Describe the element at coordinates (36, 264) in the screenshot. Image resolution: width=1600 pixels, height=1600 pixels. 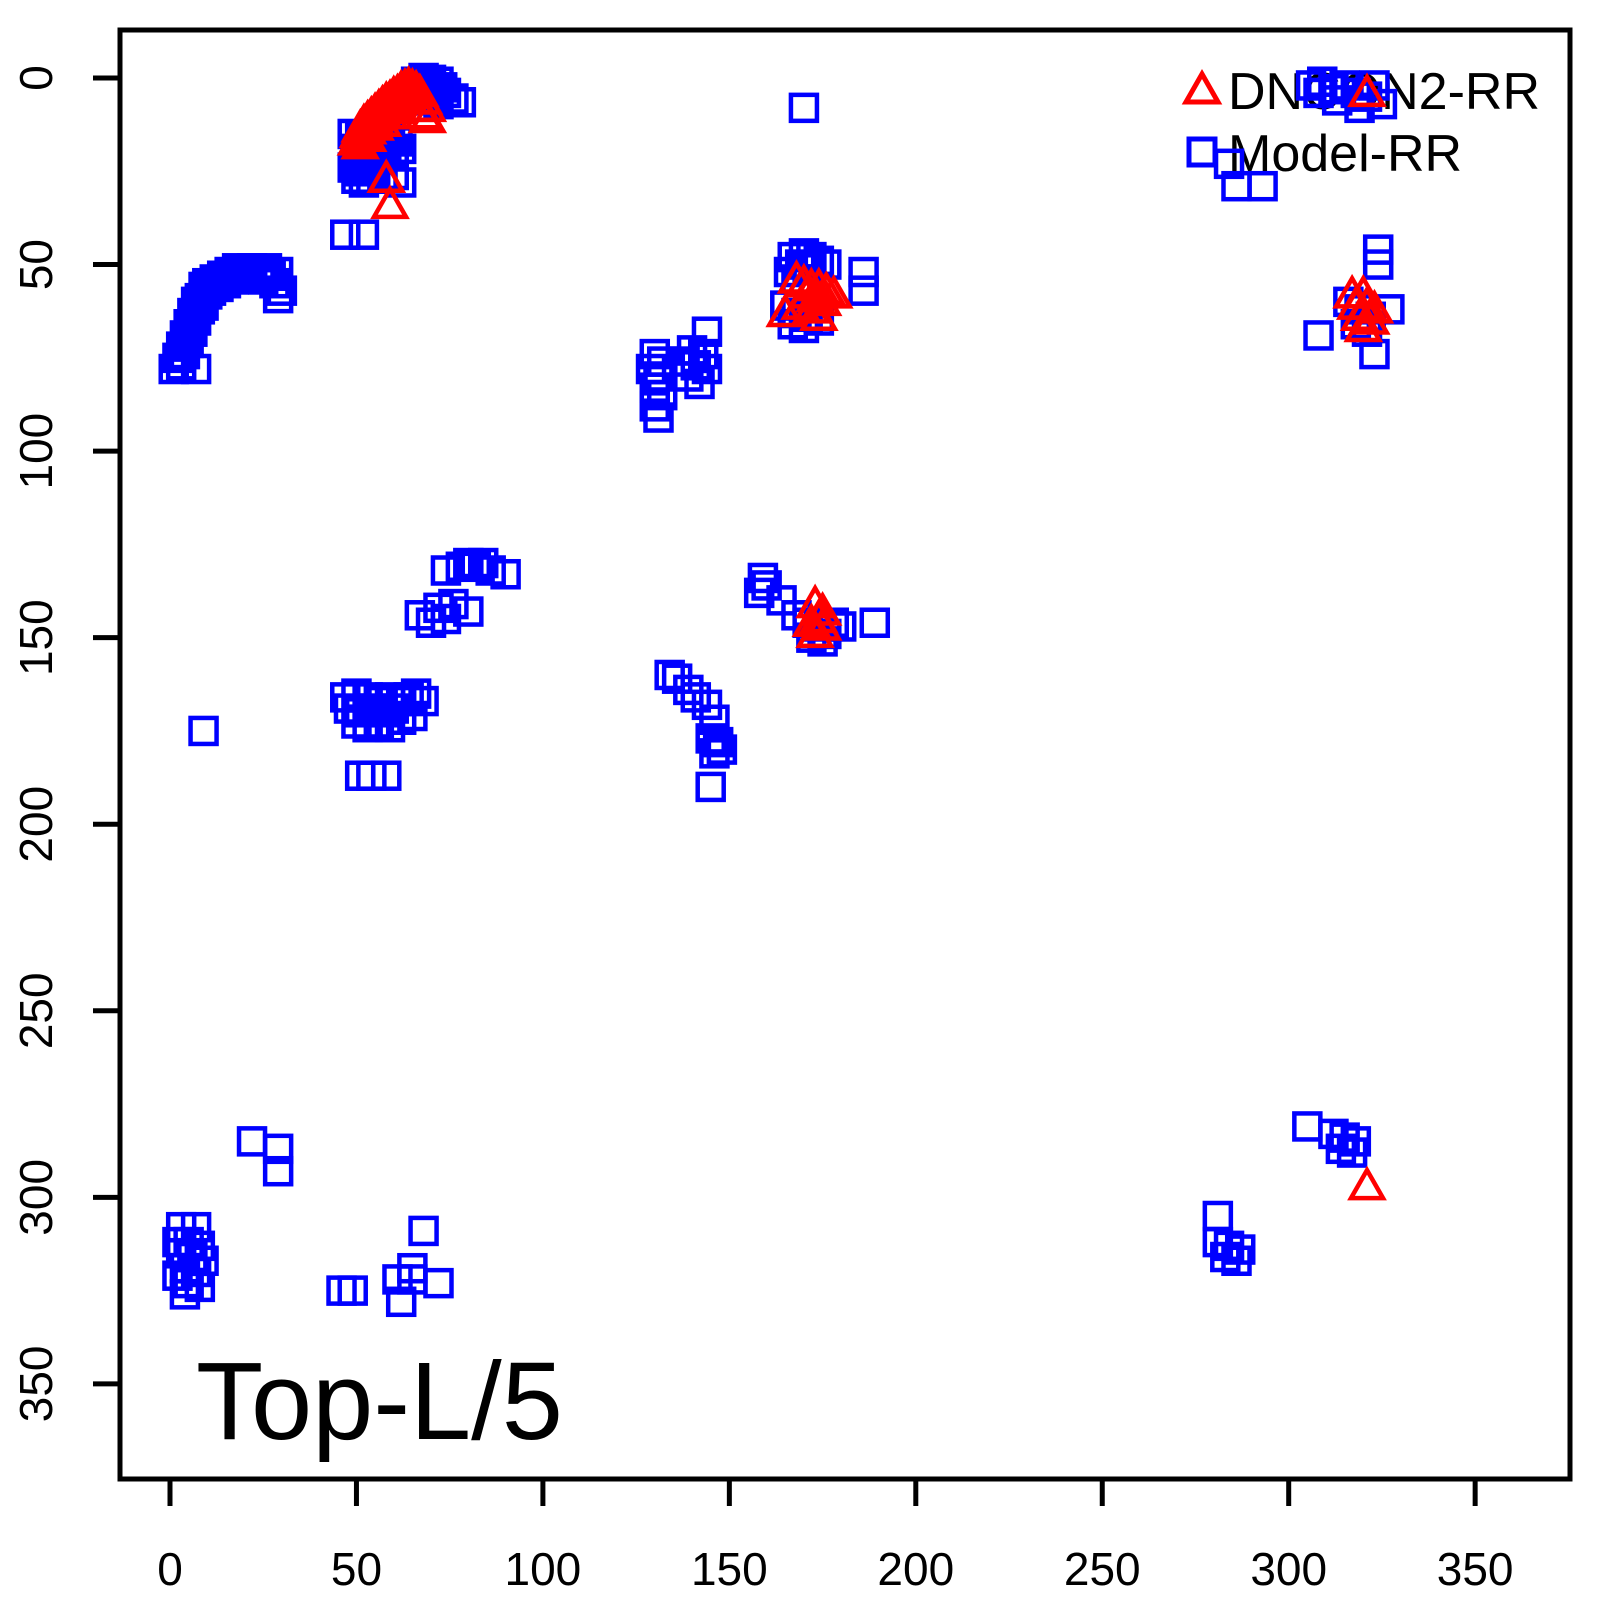
I see `y-tick-label: 50` at that location.